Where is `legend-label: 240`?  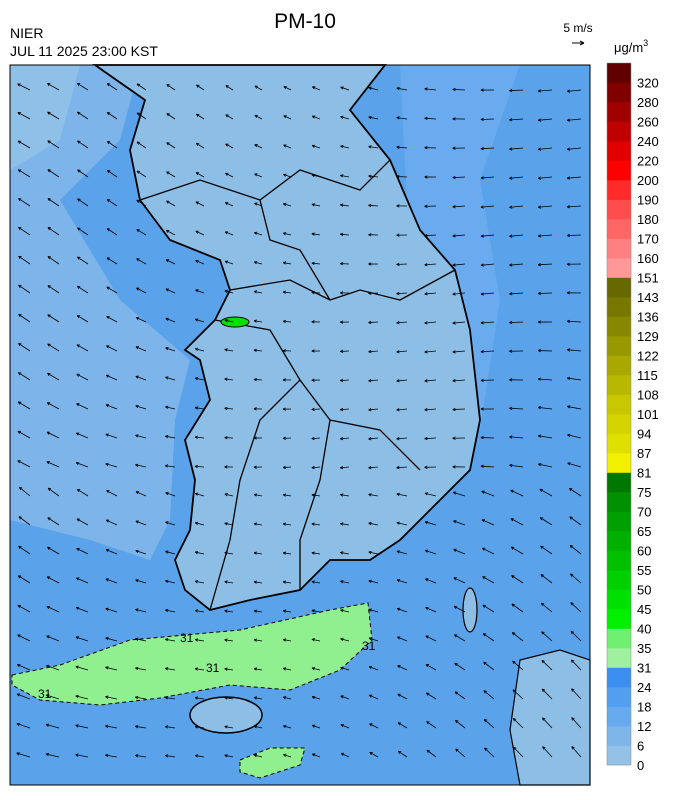
legend-label: 240 is located at coordinates (648, 141).